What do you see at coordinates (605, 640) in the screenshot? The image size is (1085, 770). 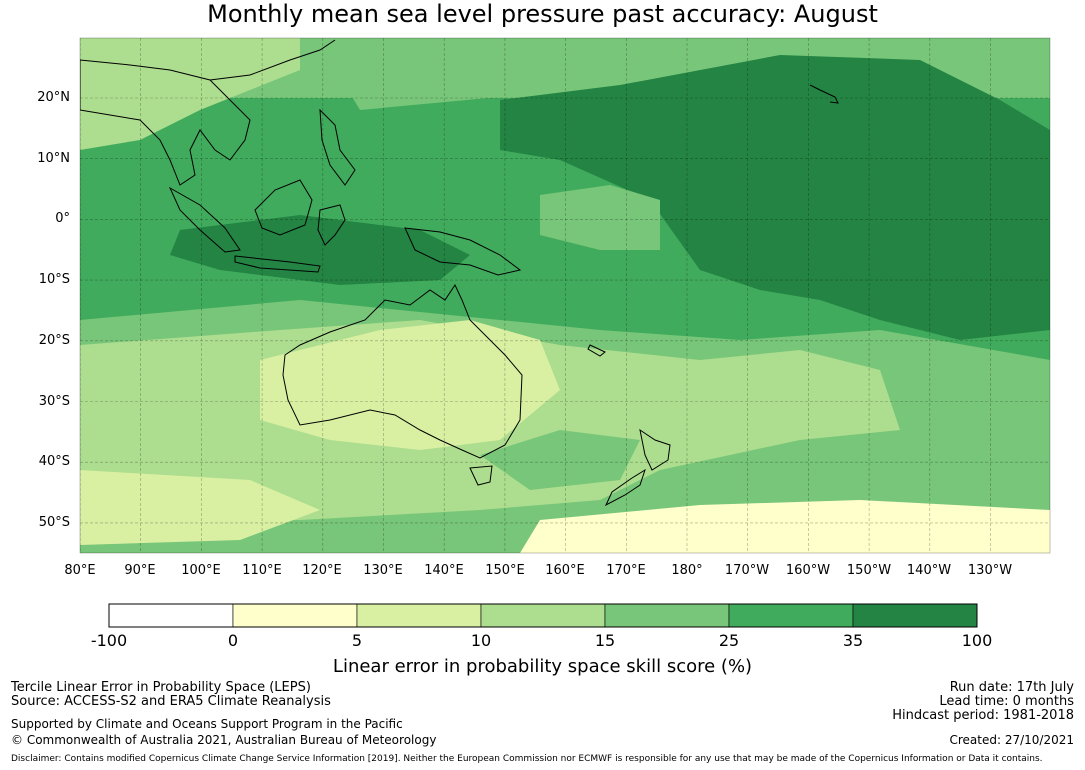 I see `colorbar-tick-label: 15` at bounding box center [605, 640].